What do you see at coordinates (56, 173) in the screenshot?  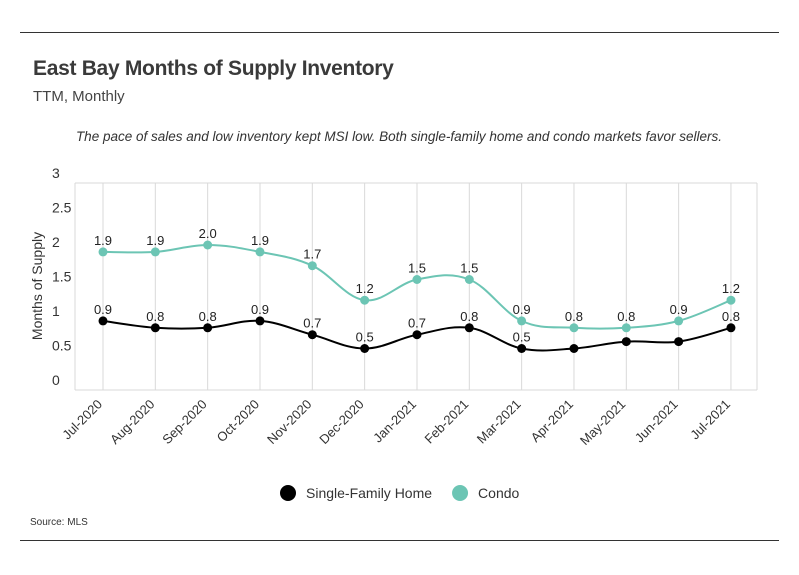 I see `y-tick-label: 3` at bounding box center [56, 173].